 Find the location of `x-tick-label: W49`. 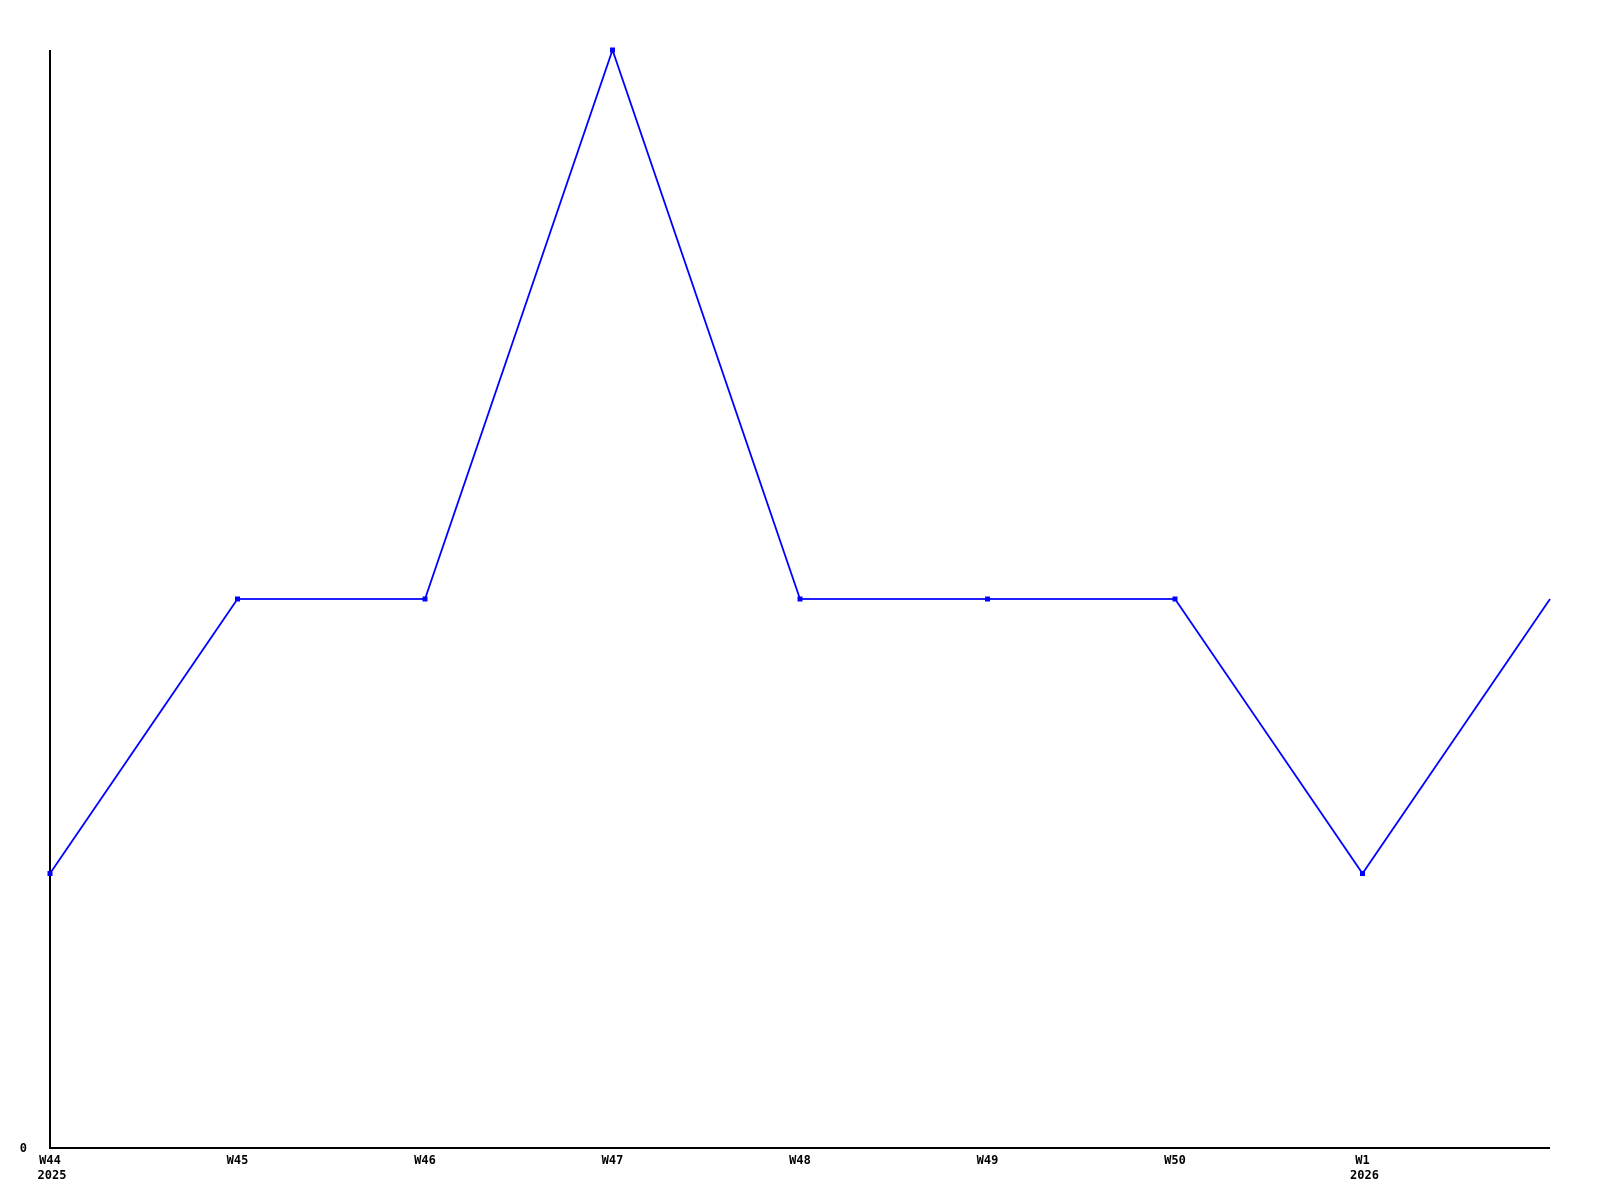

x-tick-label: W49 is located at coordinates (988, 1160).